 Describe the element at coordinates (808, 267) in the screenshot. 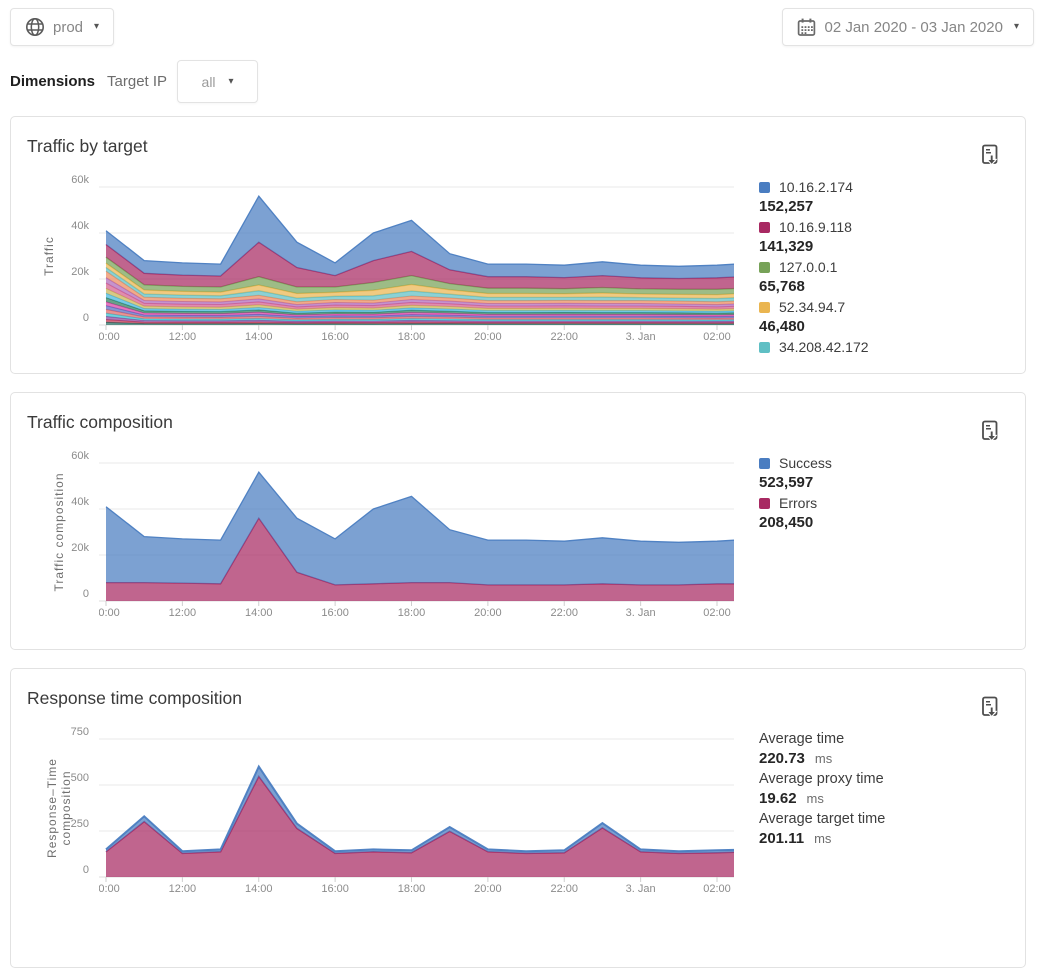

I see `legend-label: 127.0.0.1` at that location.